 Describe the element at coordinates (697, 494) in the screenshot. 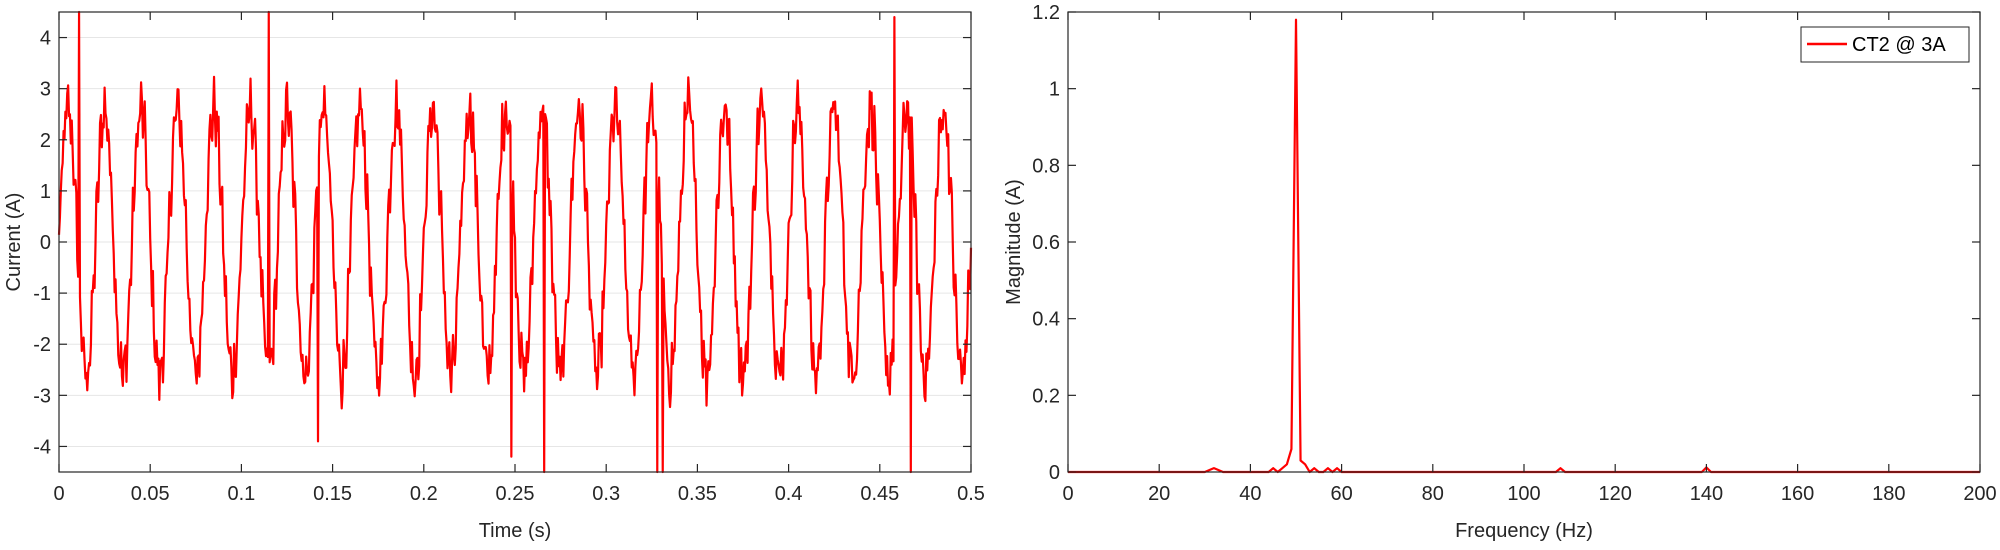

I see `time-x-tick-label: 0.35` at that location.